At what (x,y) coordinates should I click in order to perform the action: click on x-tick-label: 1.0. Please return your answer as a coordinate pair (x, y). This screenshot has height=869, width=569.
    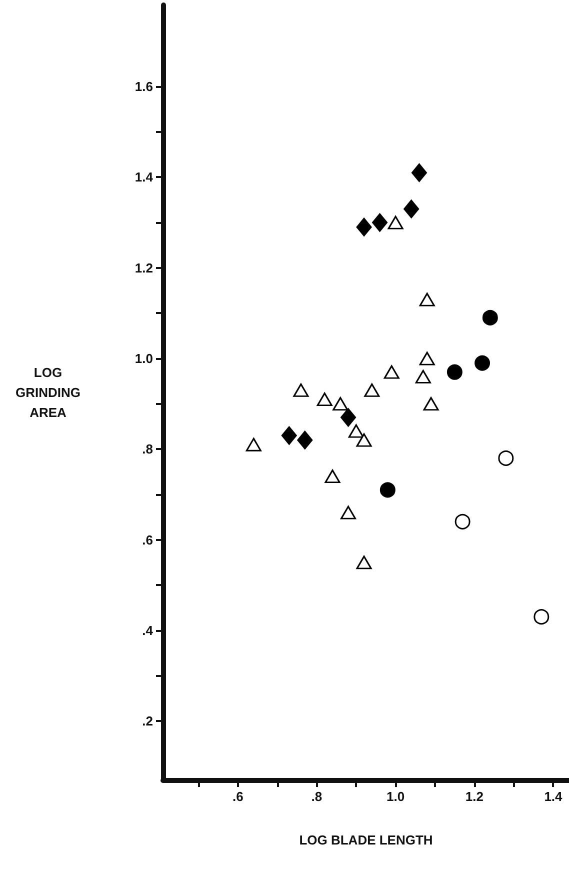
    Looking at the image, I should click on (395, 796).